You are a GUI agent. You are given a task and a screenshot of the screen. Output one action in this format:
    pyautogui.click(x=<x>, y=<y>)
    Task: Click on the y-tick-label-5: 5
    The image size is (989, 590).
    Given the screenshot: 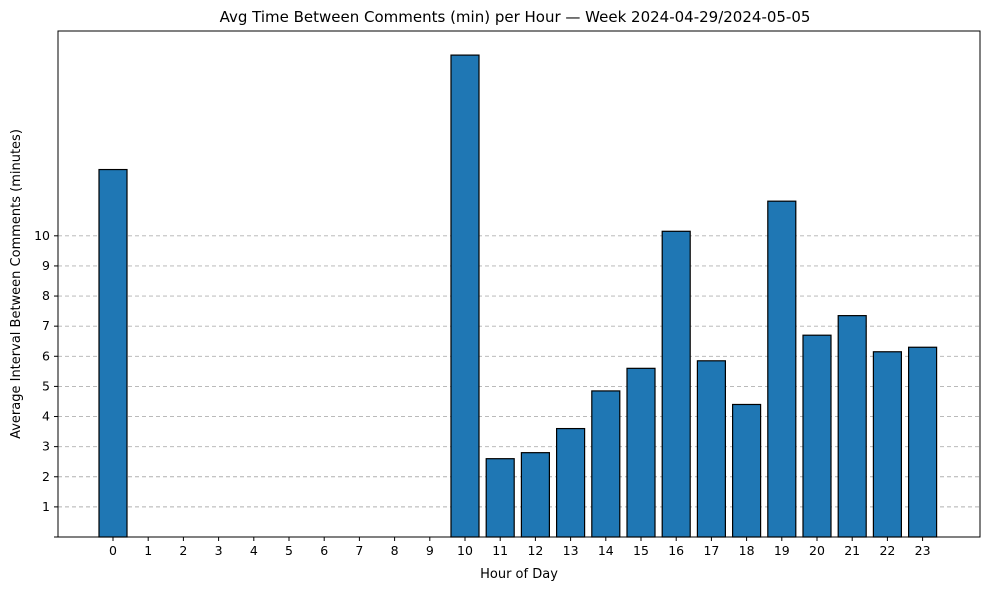 What is the action you would take?
    pyautogui.click(x=46, y=385)
    